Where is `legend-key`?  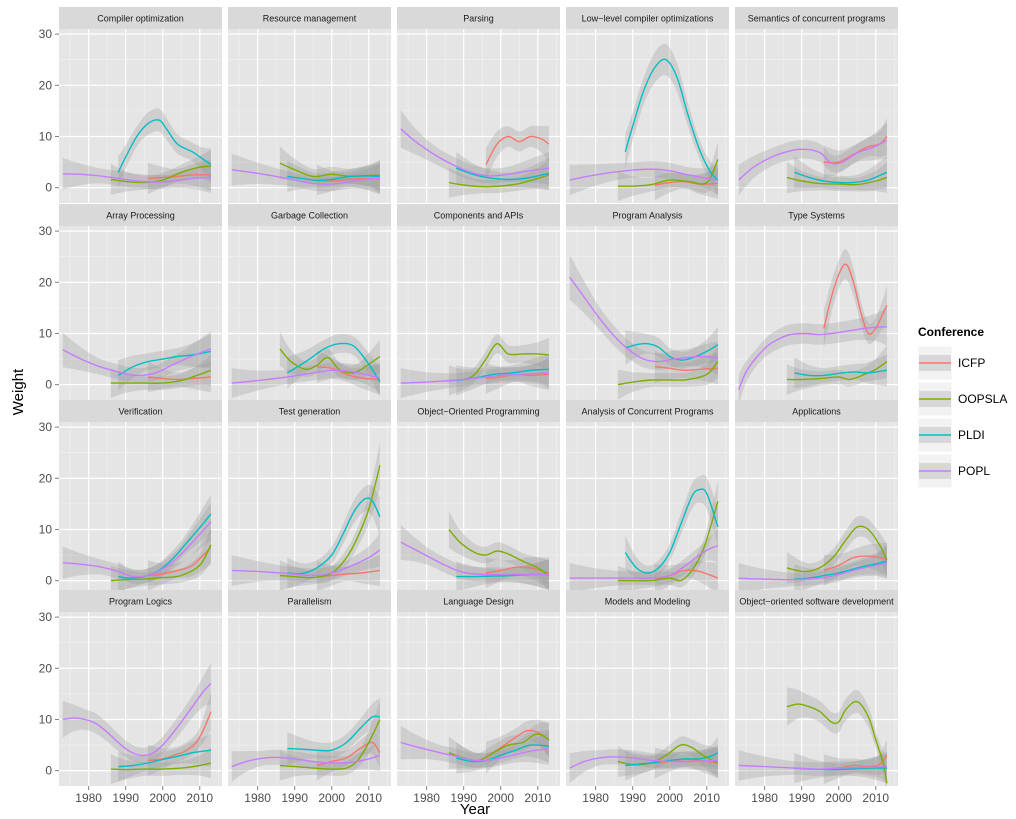 legend-key is located at coordinates (935, 399).